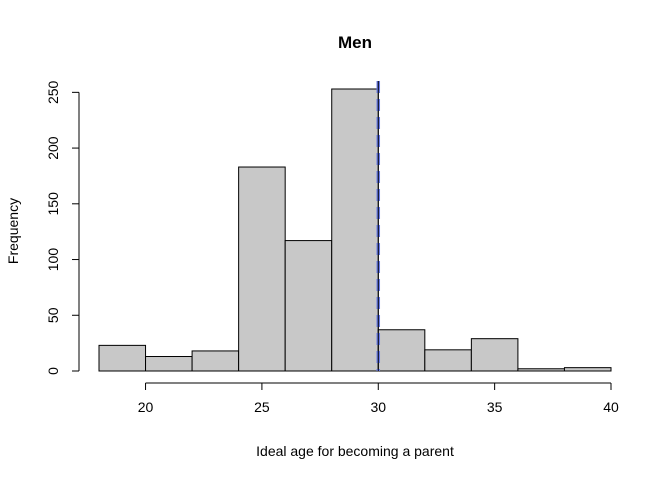 This screenshot has width=672, height=480. Describe the element at coordinates (262, 407) in the screenshot. I see `x-tick-label-25: 25` at that location.